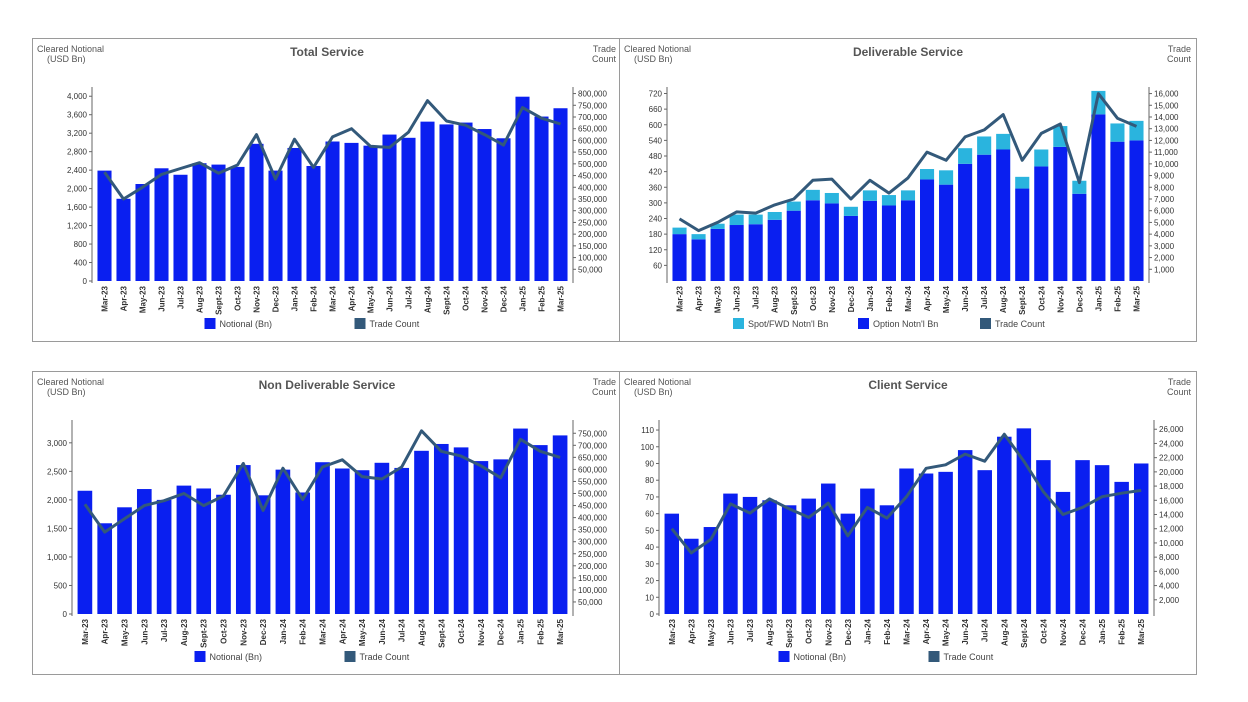  Describe the element at coordinates (592, 105) in the screenshot. I see `y2-tick-label: 750,000` at that location.